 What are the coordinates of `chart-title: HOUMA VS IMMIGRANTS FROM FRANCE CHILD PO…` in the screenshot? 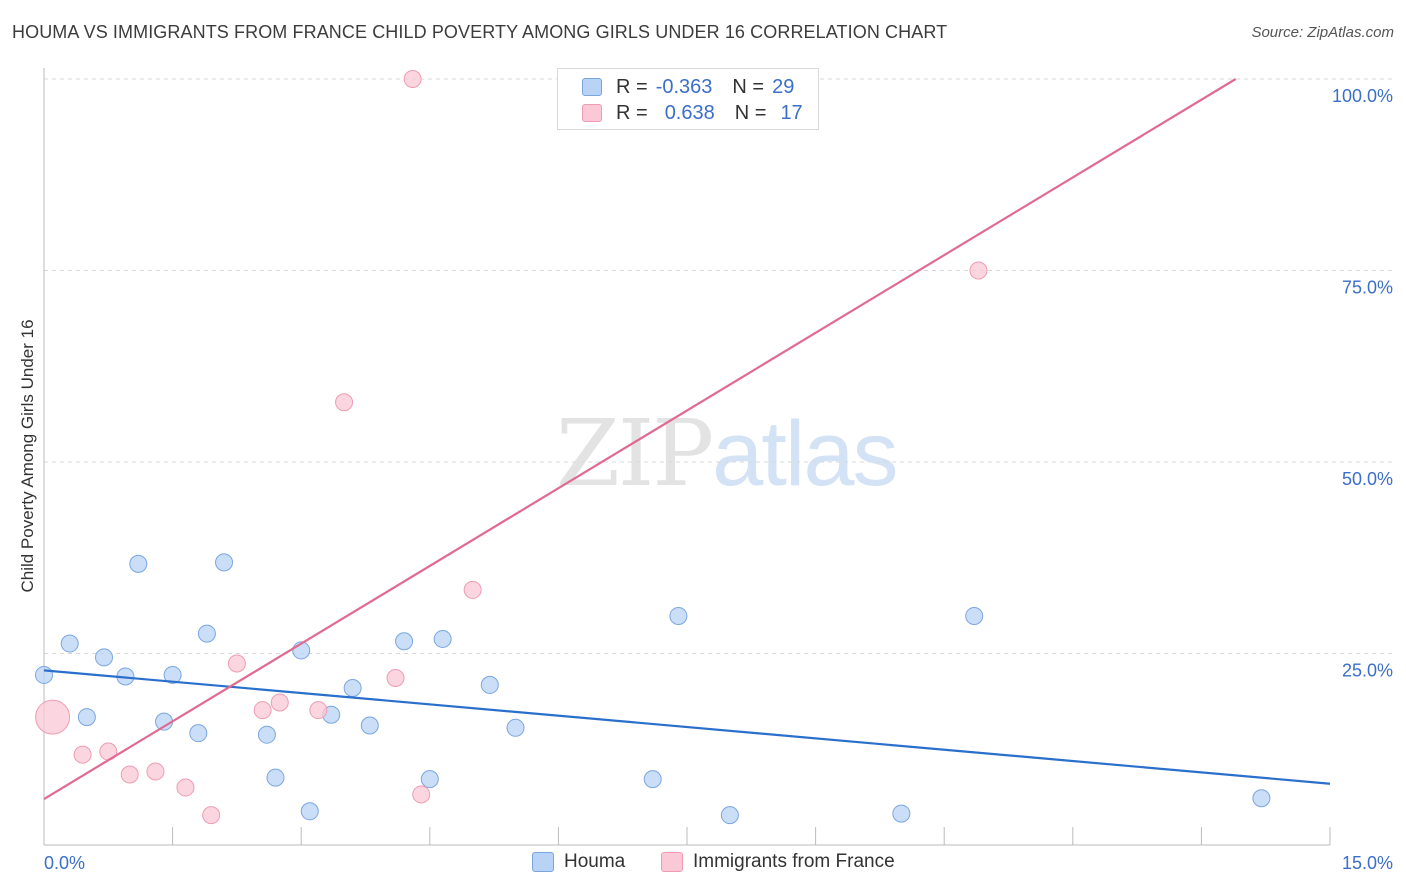 It's located at (480, 32).